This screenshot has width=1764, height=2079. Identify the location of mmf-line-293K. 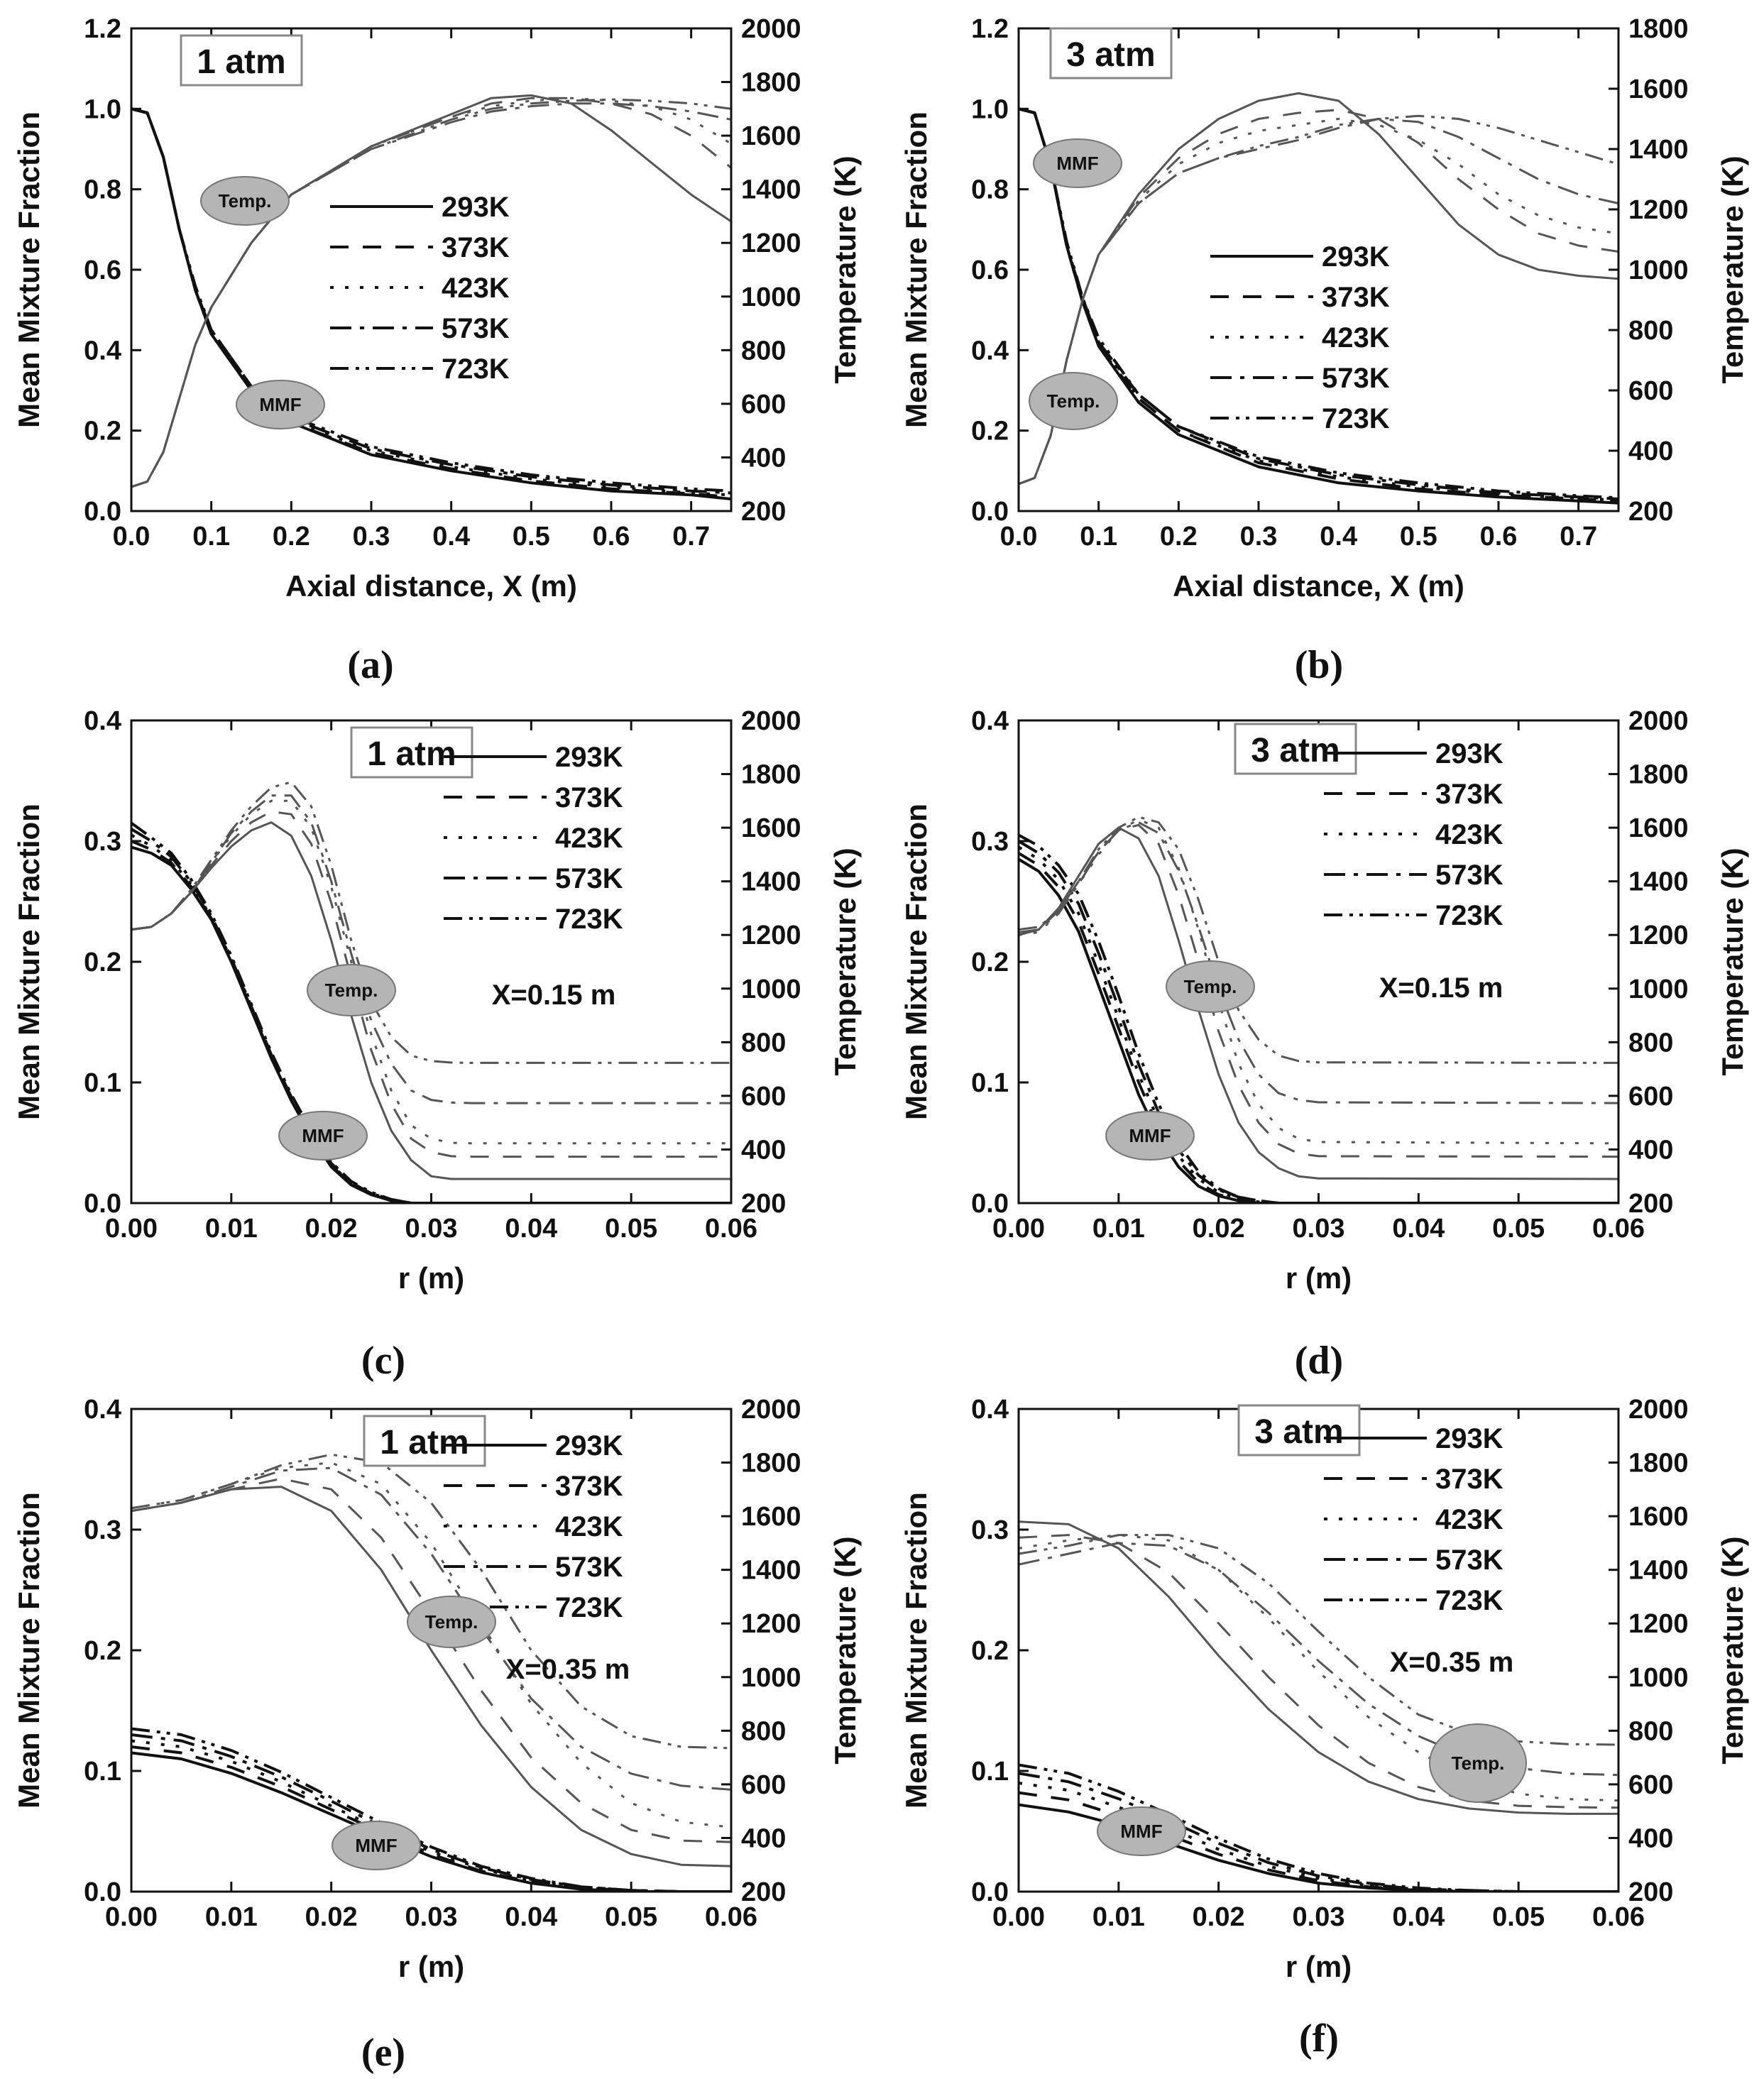
(431, 1024).